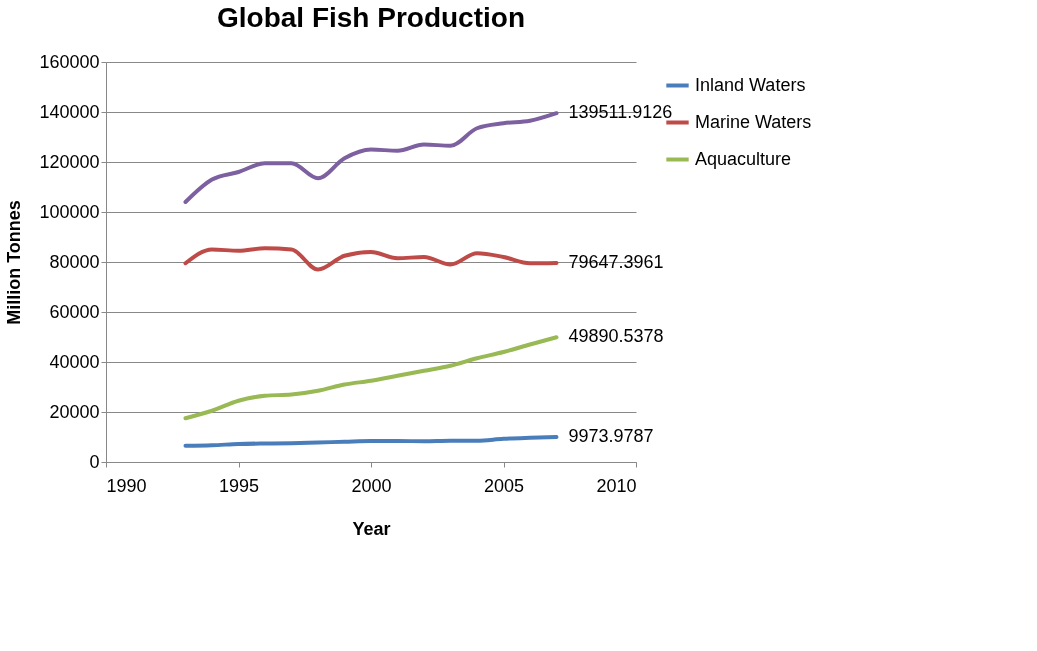  I want to click on x-tick-label: 2010, so click(616, 485).